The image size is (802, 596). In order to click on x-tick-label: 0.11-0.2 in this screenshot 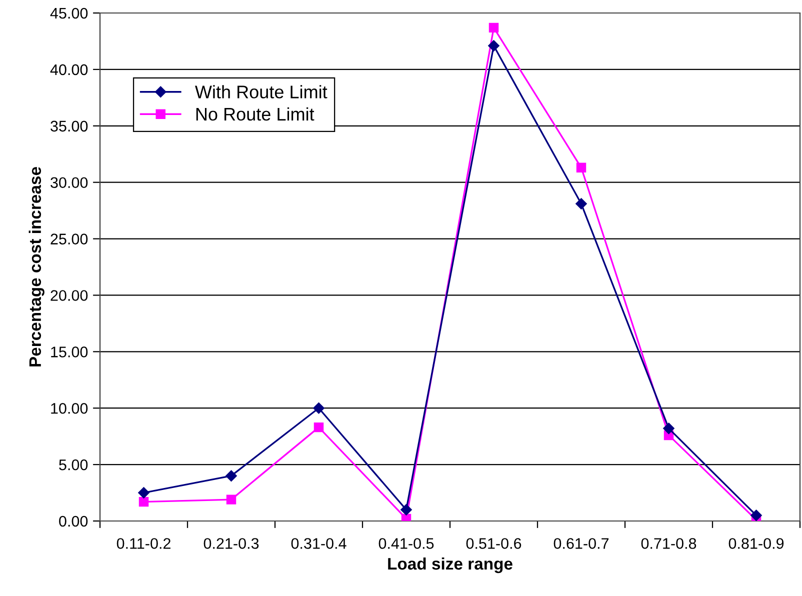, I will do `click(143, 543)`.